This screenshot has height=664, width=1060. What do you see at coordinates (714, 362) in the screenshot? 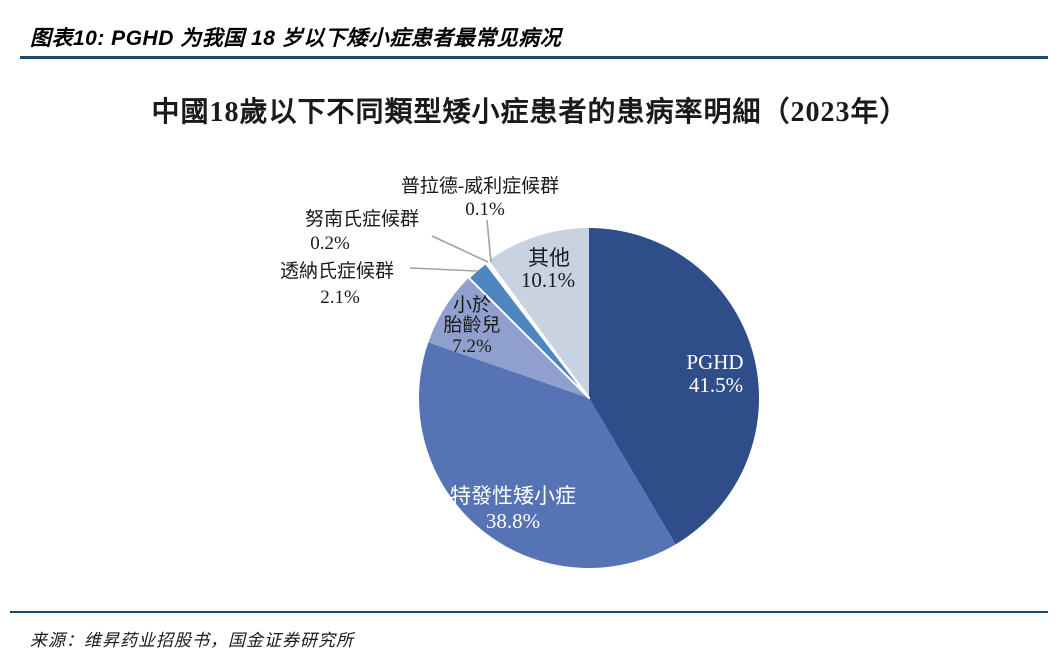
I see `slice-label: PGHD` at bounding box center [714, 362].